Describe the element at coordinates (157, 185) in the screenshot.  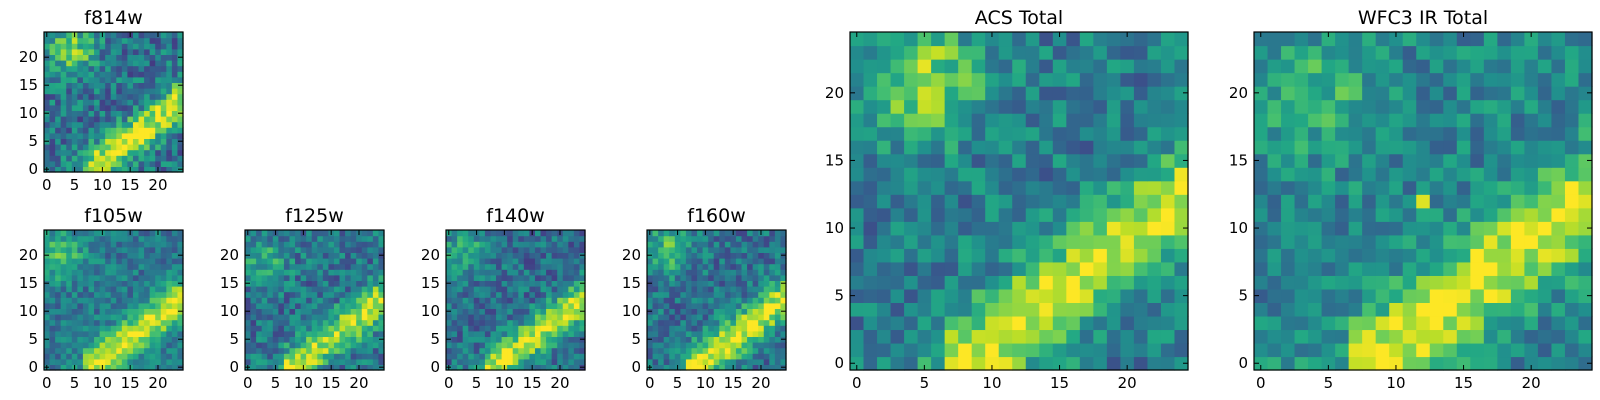
I see `x-tick-label: 20` at that location.